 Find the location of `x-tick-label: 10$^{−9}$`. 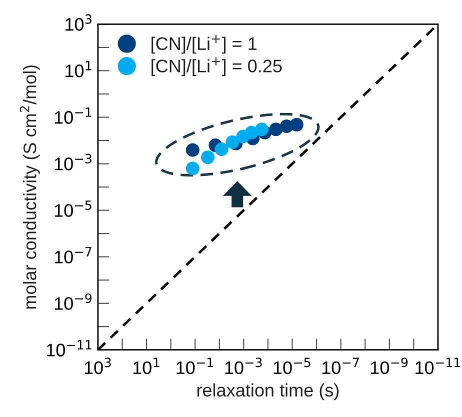

x-tick-label: 10$^{−9}$ is located at coordinates (389, 366).